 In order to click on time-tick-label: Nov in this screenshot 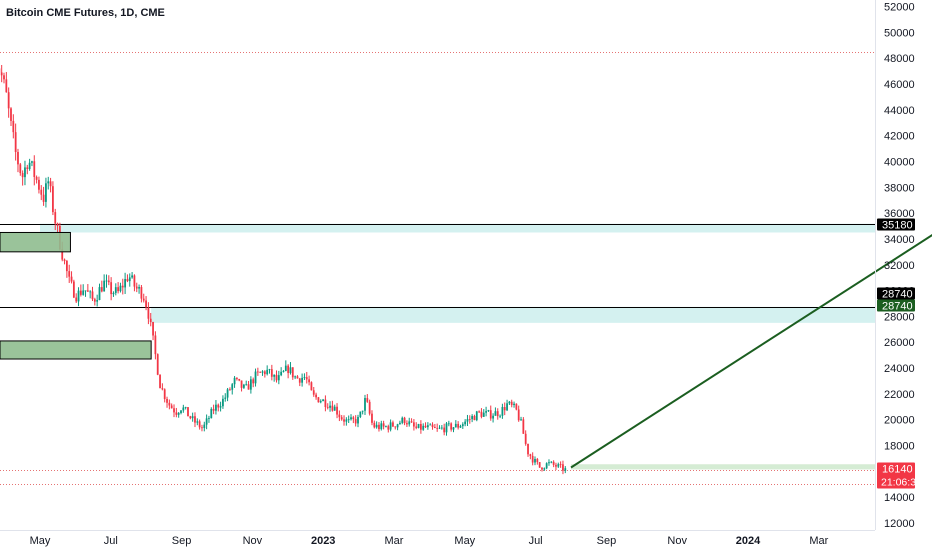, I will do `click(677, 541)`.